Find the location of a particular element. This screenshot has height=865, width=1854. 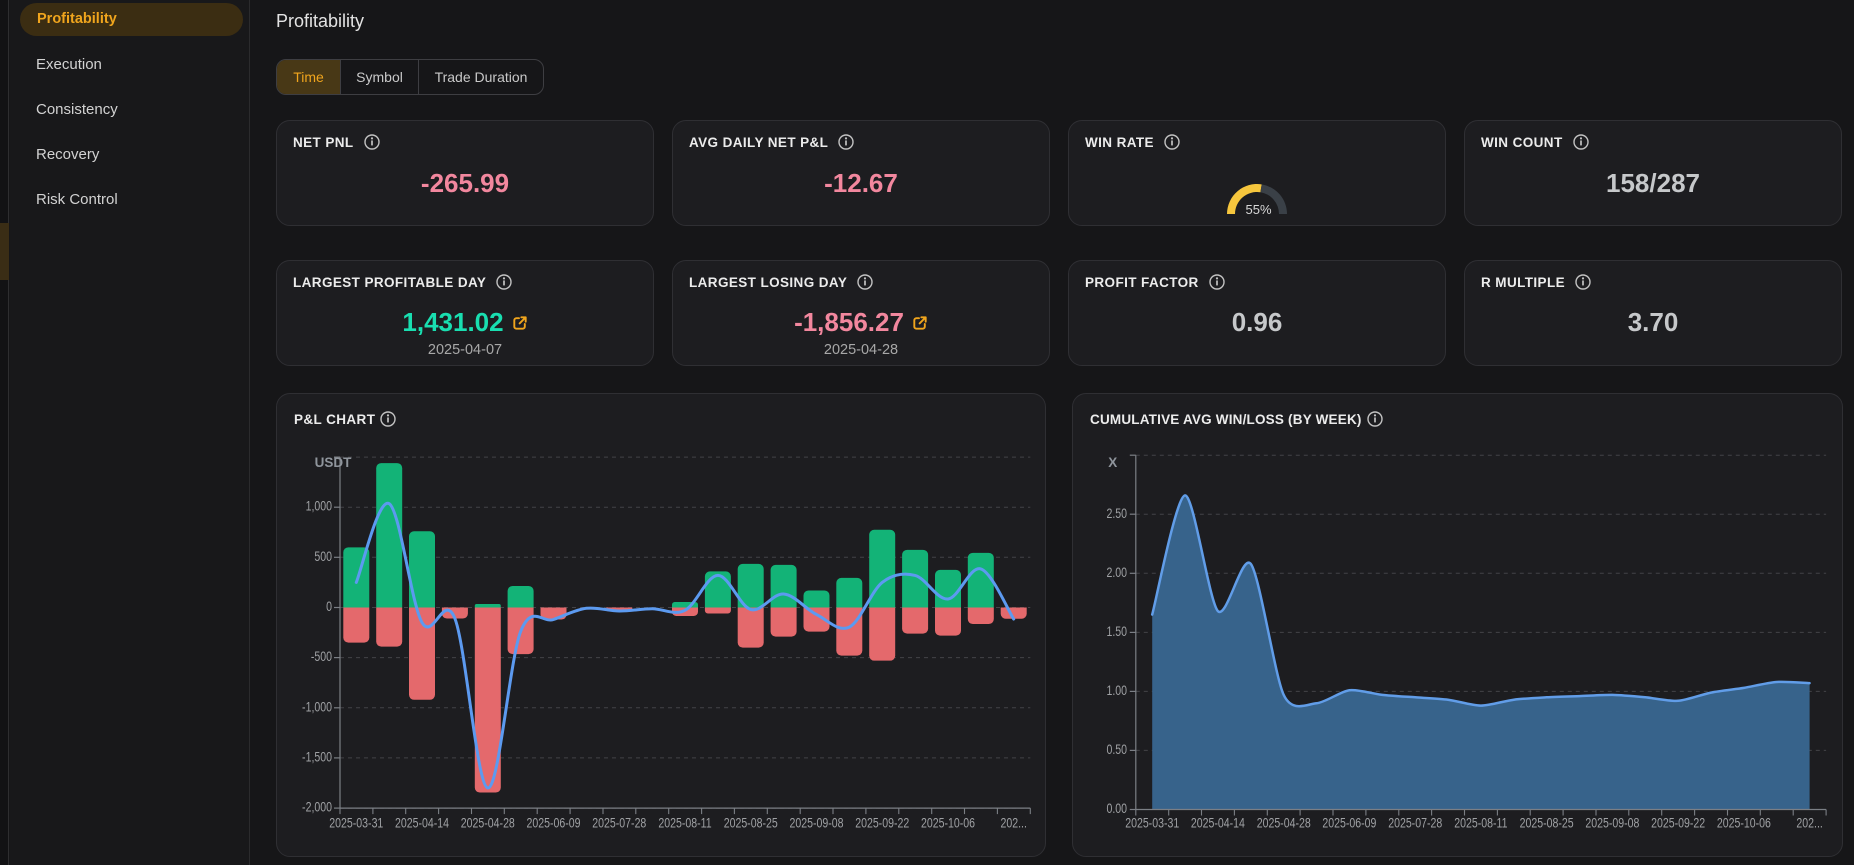

svg-text: P&L CHART is located at coordinates (335, 419).